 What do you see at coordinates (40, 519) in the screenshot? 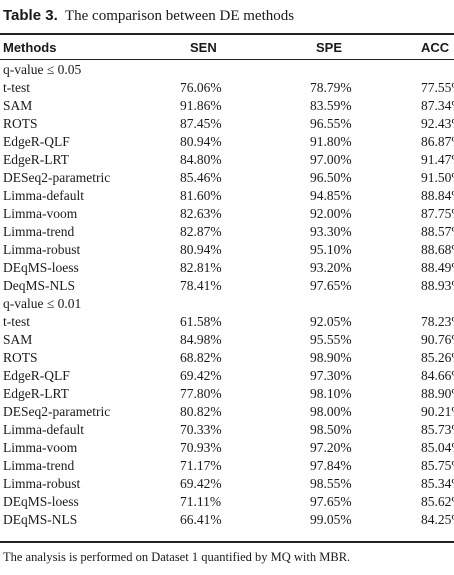
I see `method-cell: DEqMS-NLS` at bounding box center [40, 519].